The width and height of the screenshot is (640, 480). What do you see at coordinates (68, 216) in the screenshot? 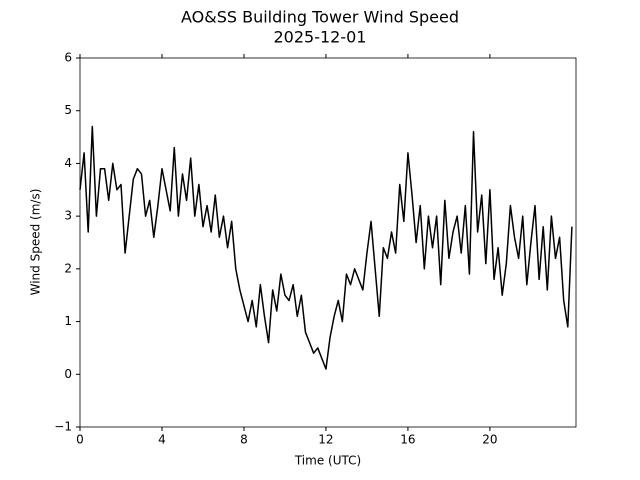
I see `y-tick-label: 3` at bounding box center [68, 216].